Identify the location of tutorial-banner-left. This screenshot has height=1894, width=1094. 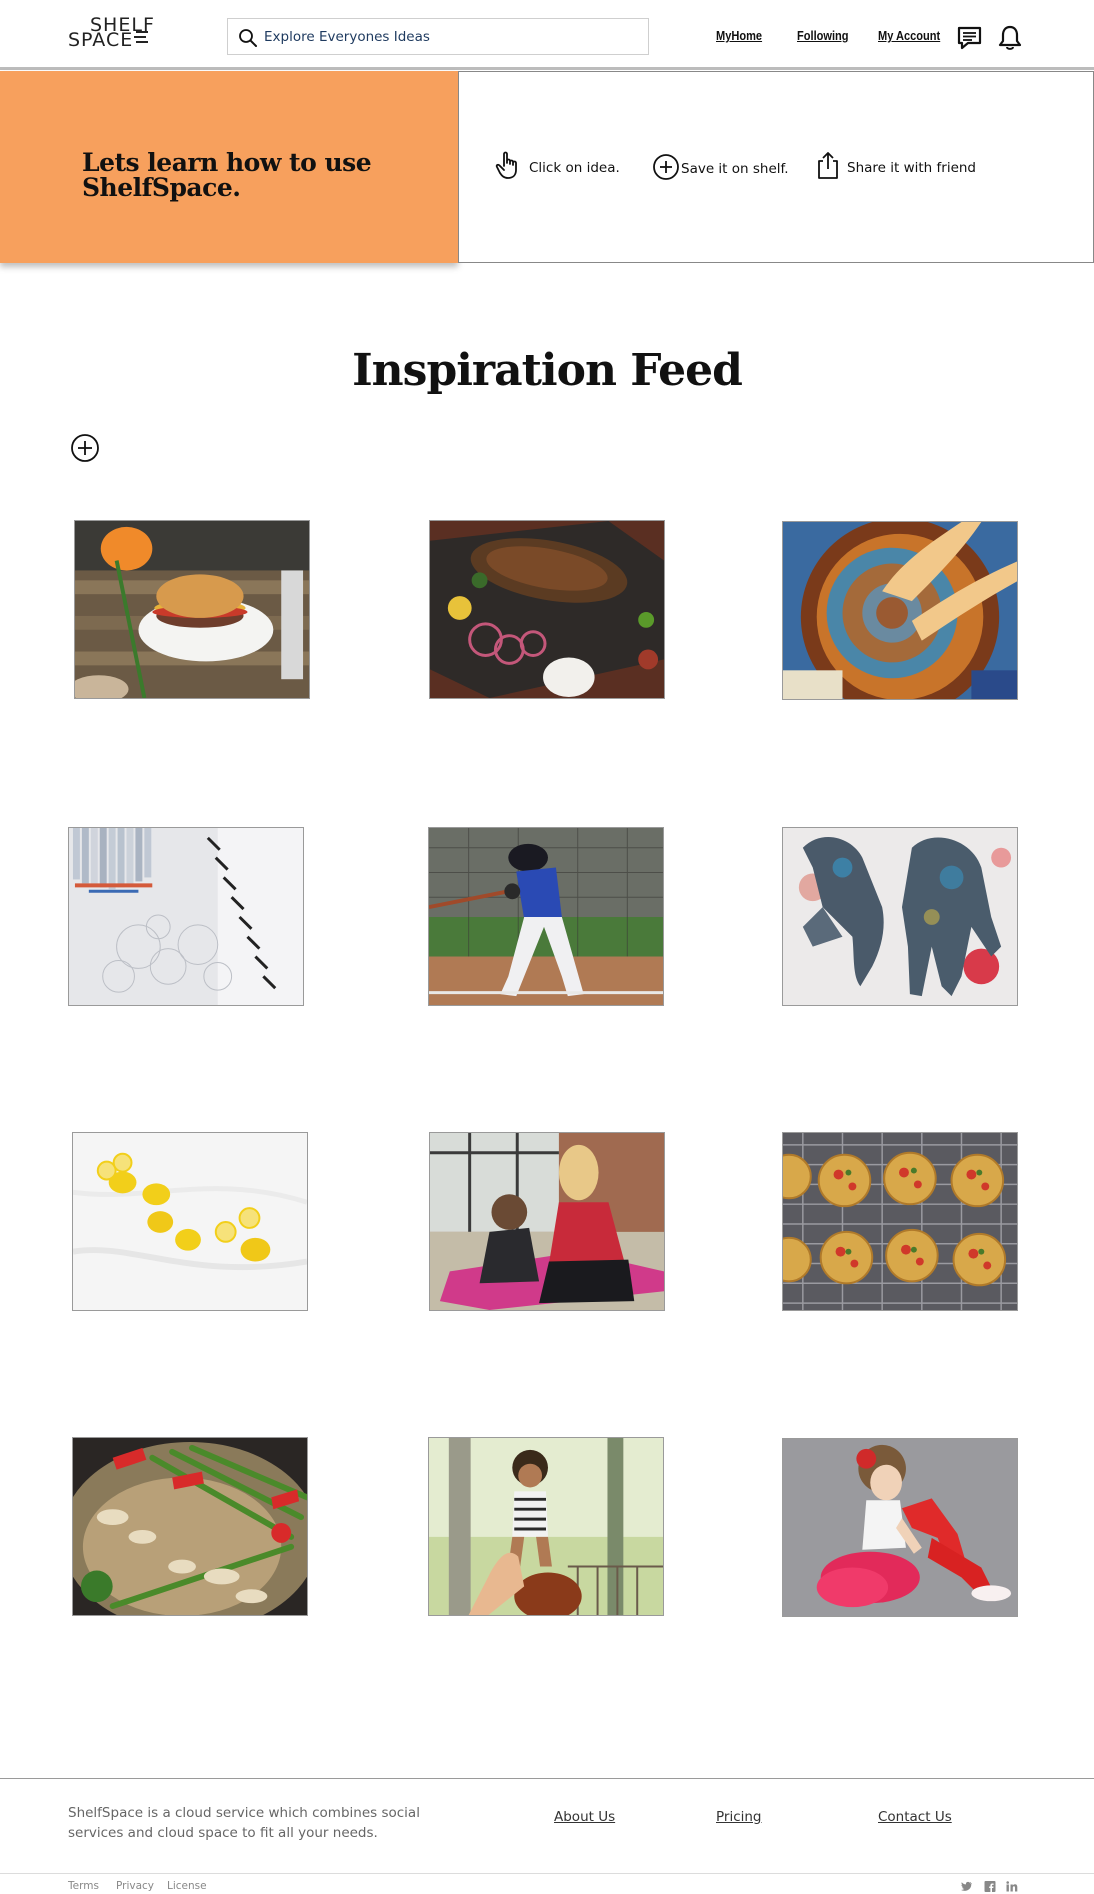
(229, 167).